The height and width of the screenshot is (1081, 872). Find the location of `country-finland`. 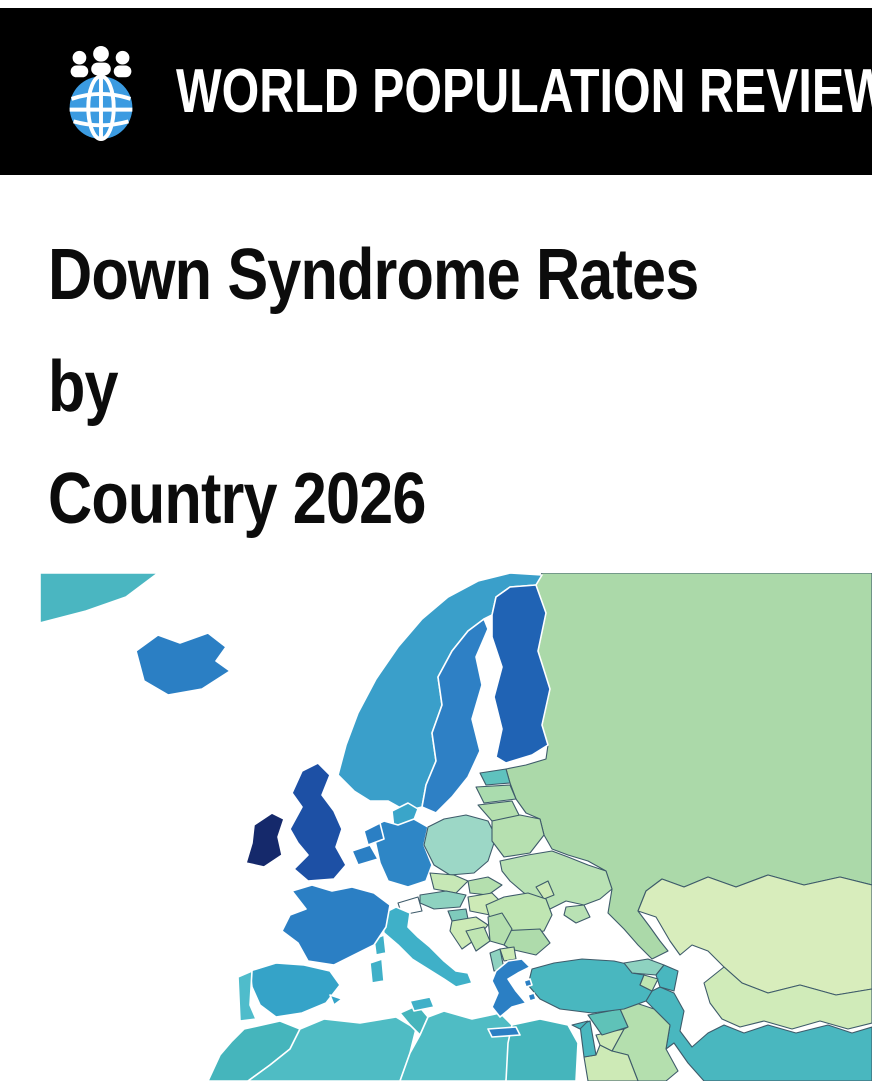

country-finland is located at coordinates (521, 674).